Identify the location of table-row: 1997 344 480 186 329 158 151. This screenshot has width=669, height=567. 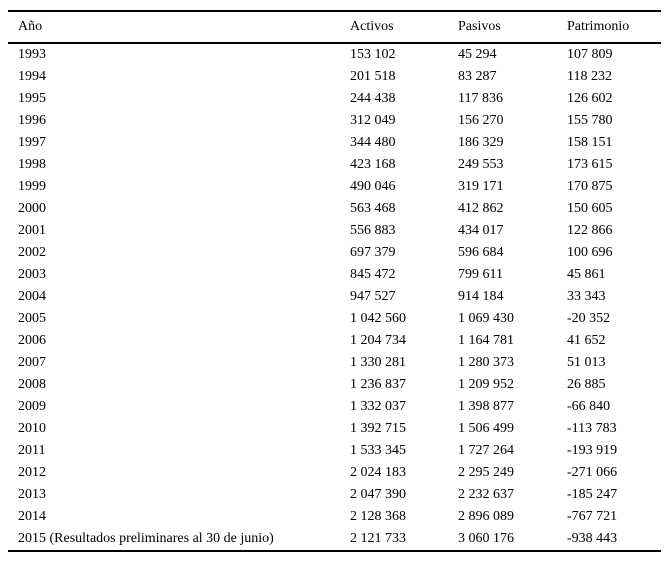
(334, 143).